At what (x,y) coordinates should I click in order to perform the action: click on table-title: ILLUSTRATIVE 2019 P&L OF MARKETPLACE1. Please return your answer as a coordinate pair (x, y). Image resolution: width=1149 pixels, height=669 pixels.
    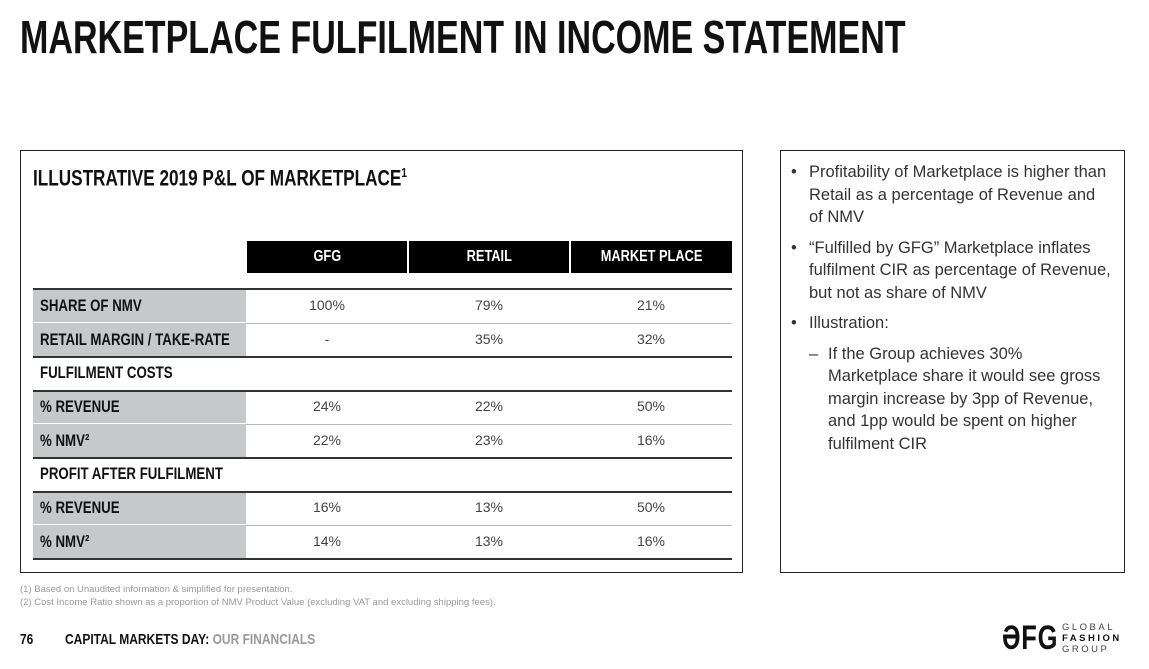
    Looking at the image, I should click on (220, 178).